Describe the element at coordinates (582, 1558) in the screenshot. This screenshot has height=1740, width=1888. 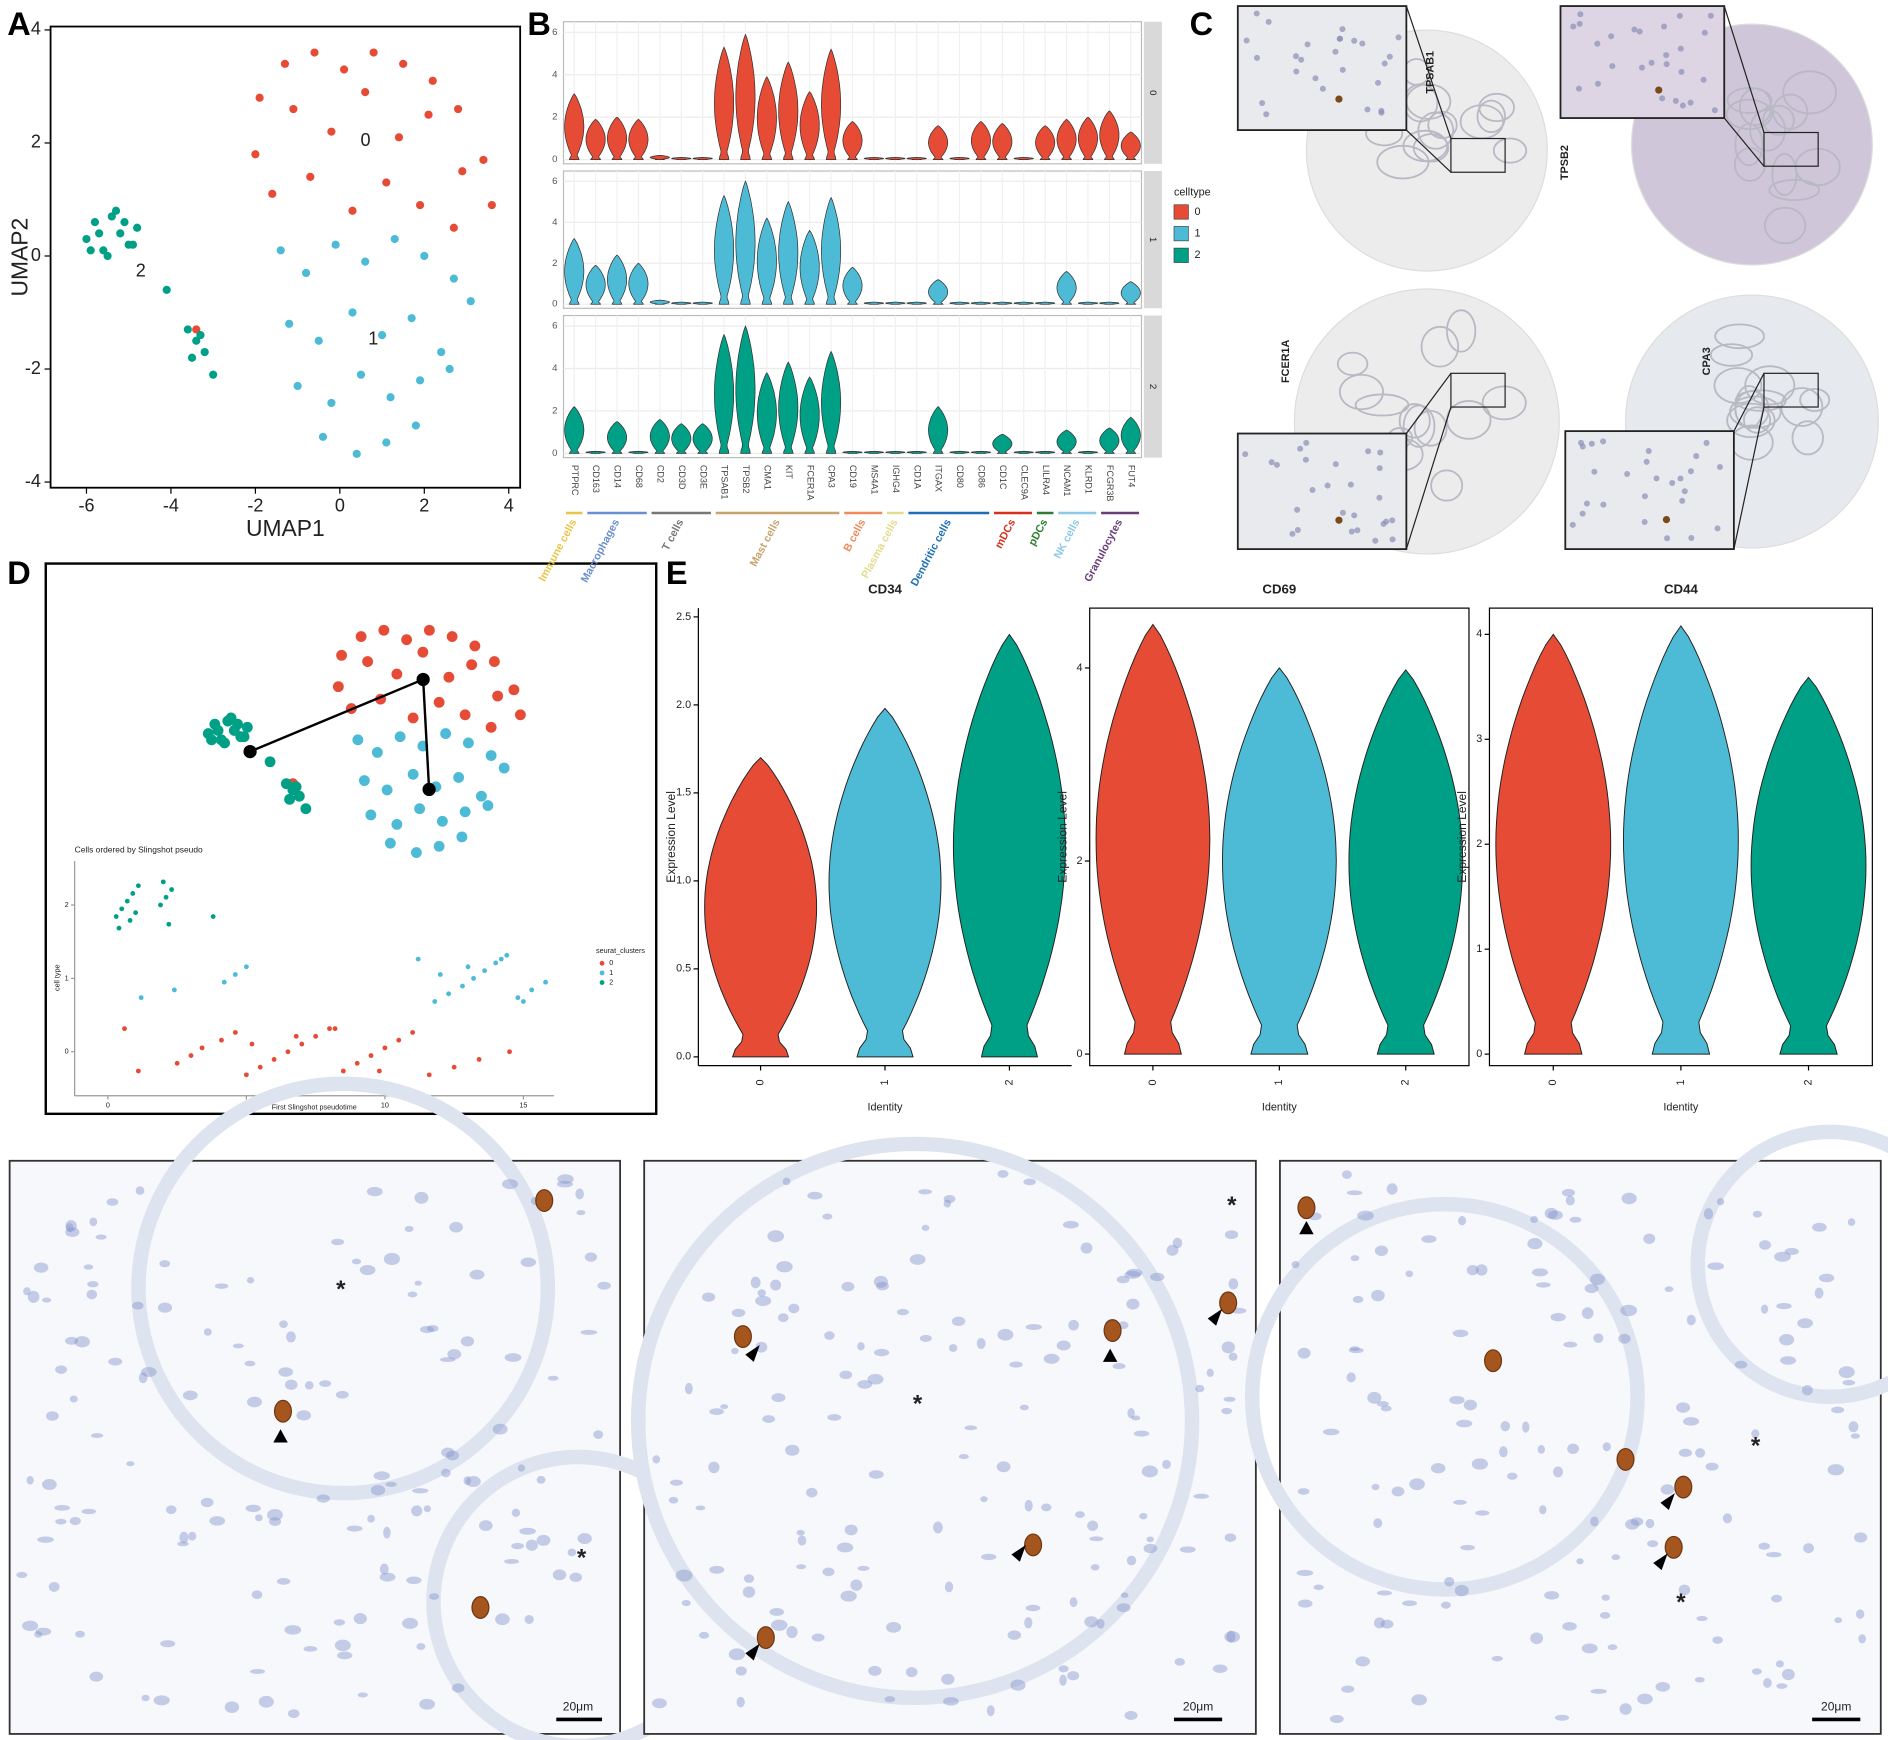
I see `asterisk: *` at that location.